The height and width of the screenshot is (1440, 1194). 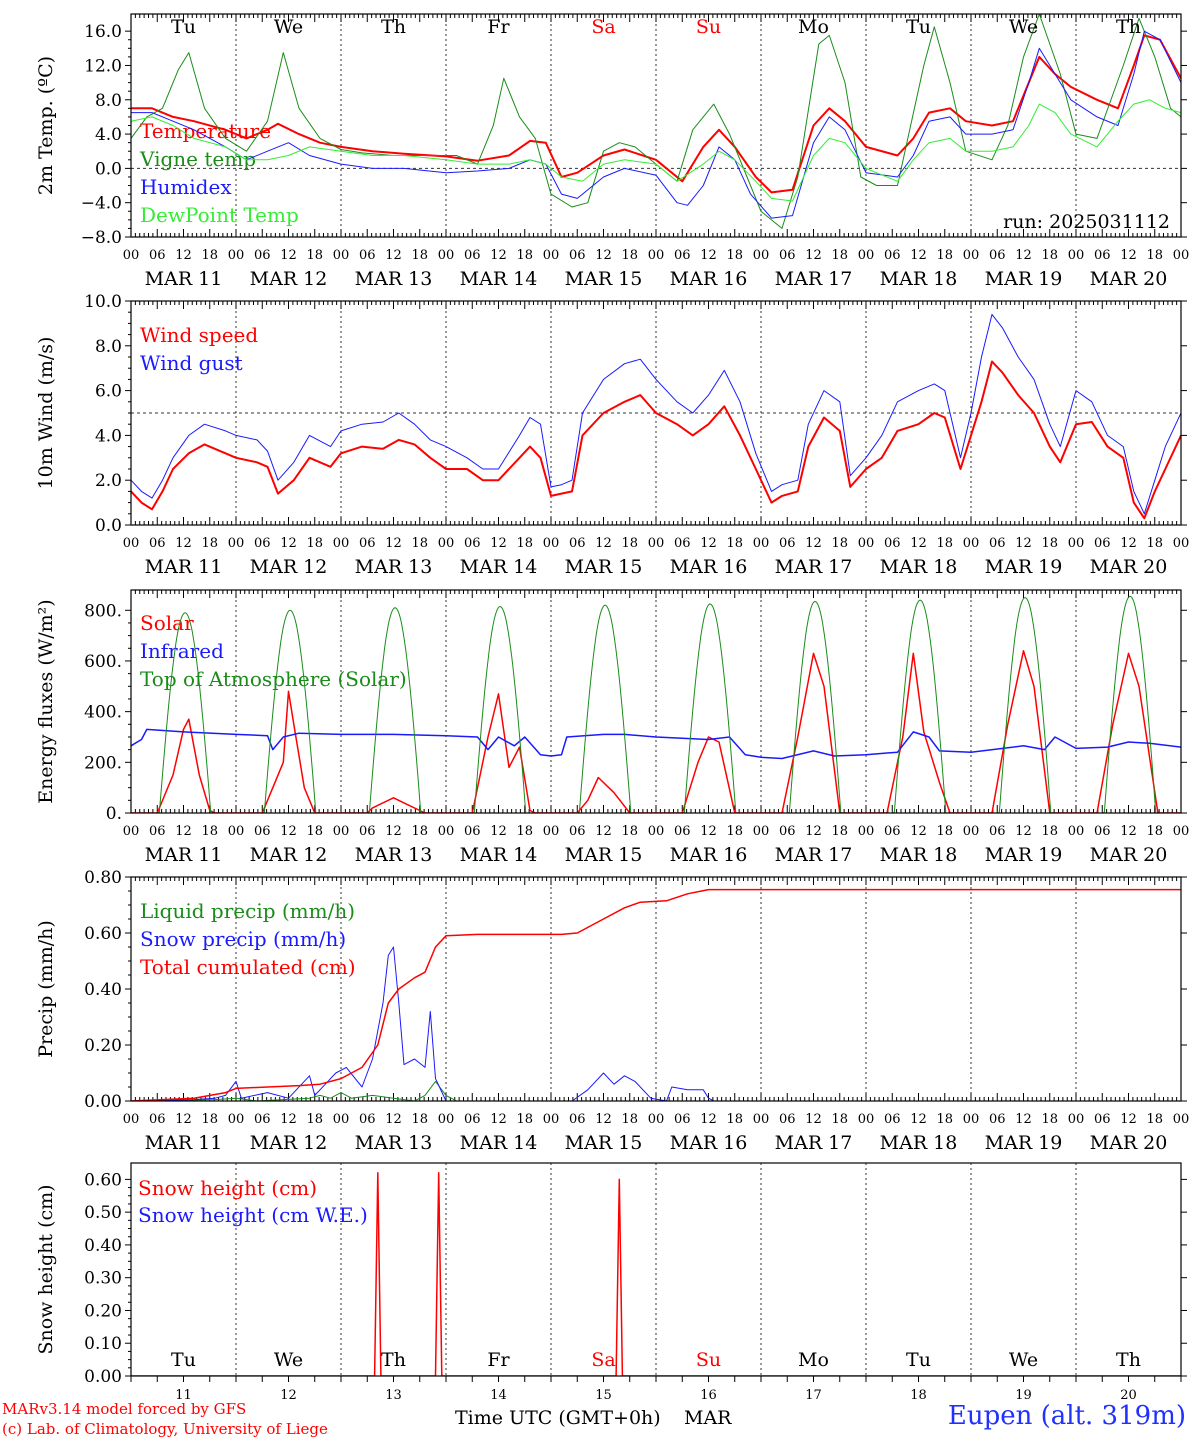 What do you see at coordinates (656, 1023) in the screenshot?
I see `series-line-snow-precip-mm-h-` at bounding box center [656, 1023].